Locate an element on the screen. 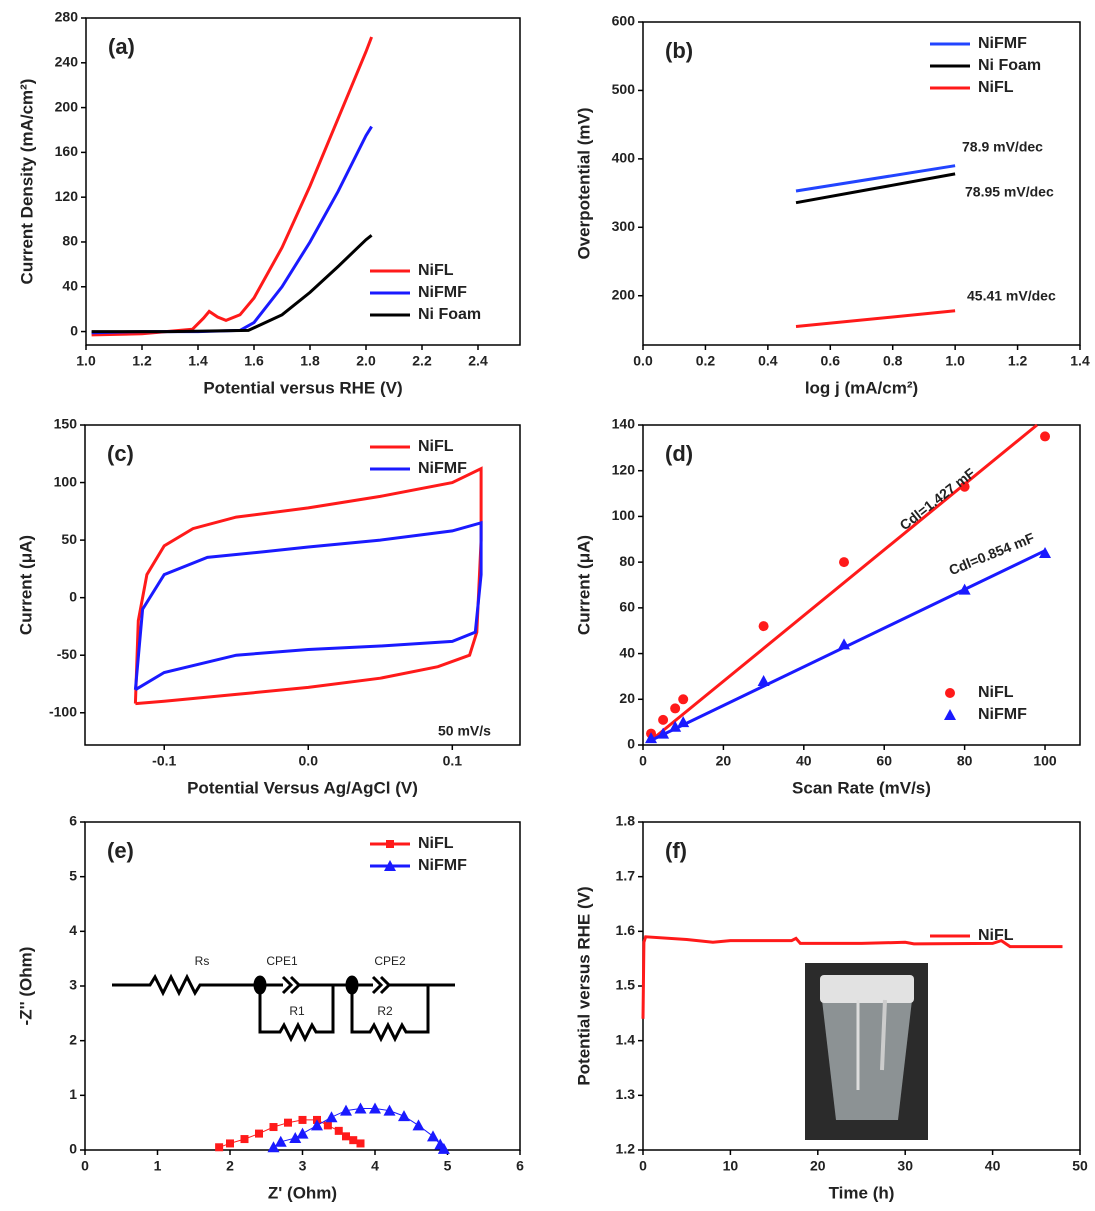 This screenshot has width=1095, height=1211. legend-marker is located at coordinates (390, 865).